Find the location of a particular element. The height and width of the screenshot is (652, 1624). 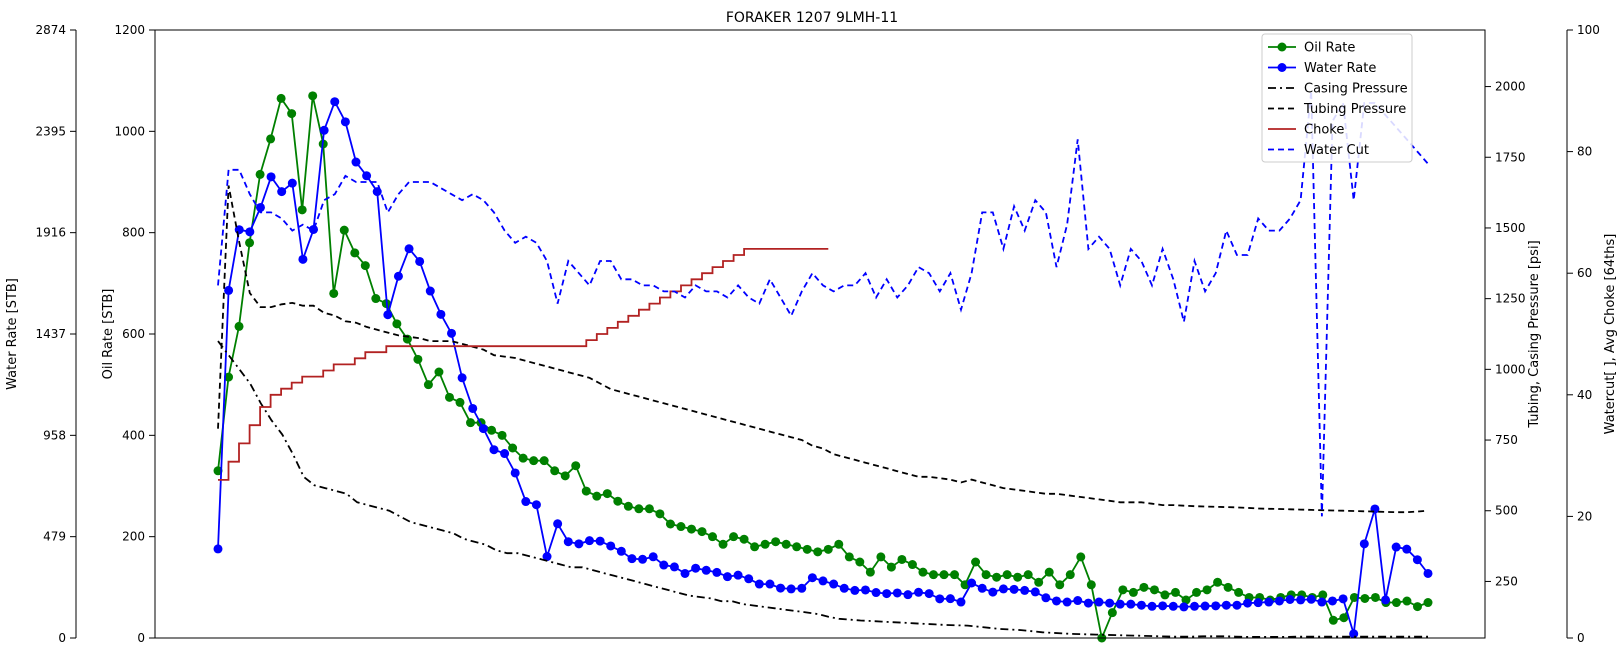

axis-label-watercut: Watercut[ ], Avg Choke [64ths] is located at coordinates (1610, 334).